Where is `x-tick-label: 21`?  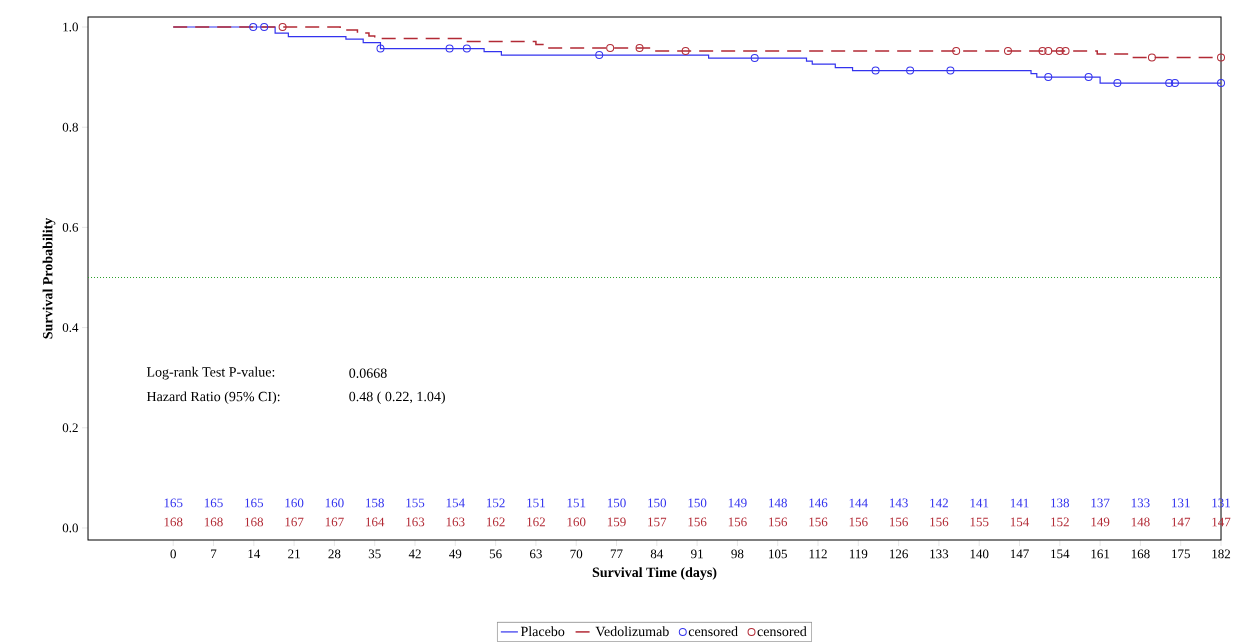
x-tick-label: 21 is located at coordinates (294, 554).